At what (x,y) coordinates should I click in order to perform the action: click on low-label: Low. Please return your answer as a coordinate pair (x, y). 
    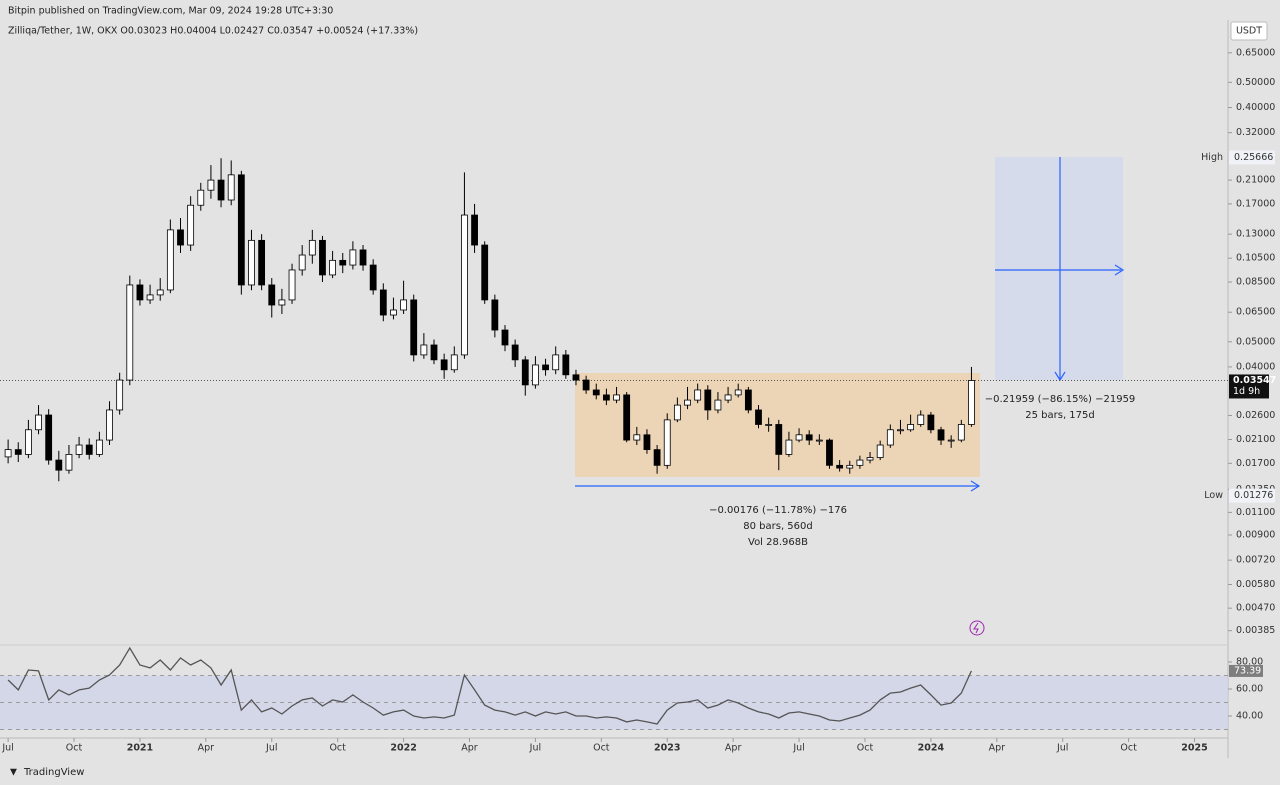
    Looking at the image, I should click on (1213, 495).